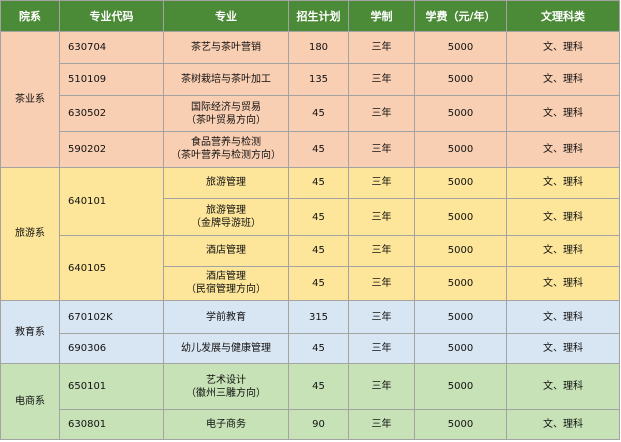 The width and height of the screenshot is (621, 442). What do you see at coordinates (30, 332) in the screenshot?
I see `department-cell: 教育系` at bounding box center [30, 332].